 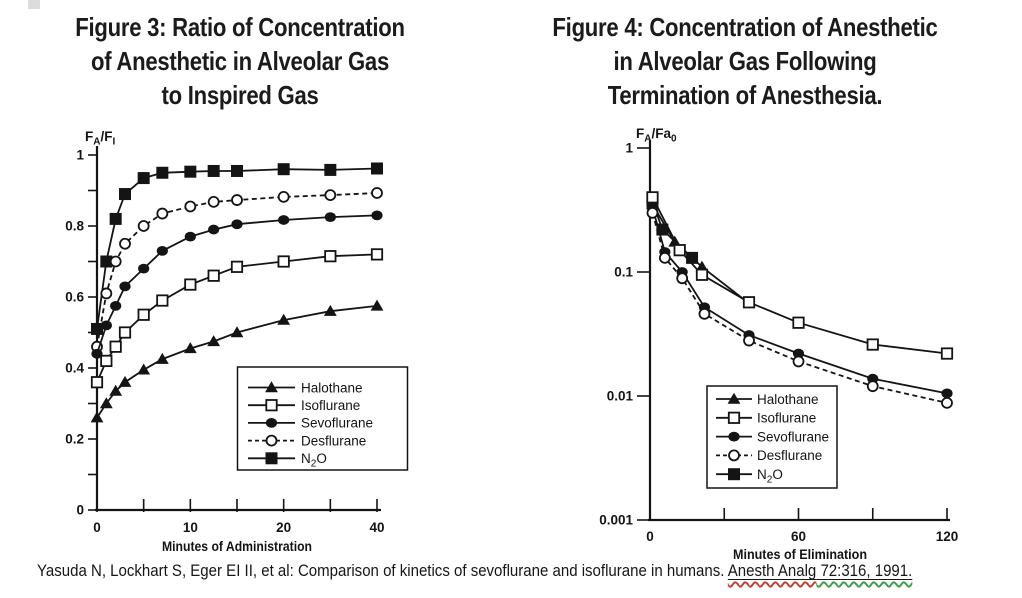 What do you see at coordinates (74, 368) in the screenshot?
I see `fig3-ytick-04: 0.4` at bounding box center [74, 368].